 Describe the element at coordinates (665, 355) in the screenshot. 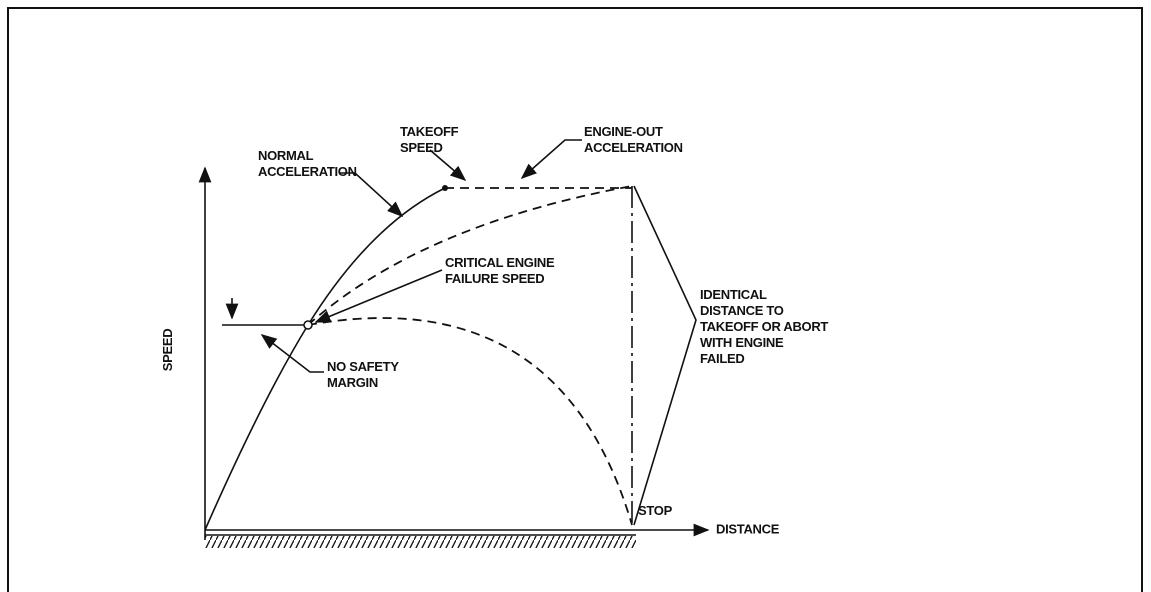

I see `bracket` at that location.